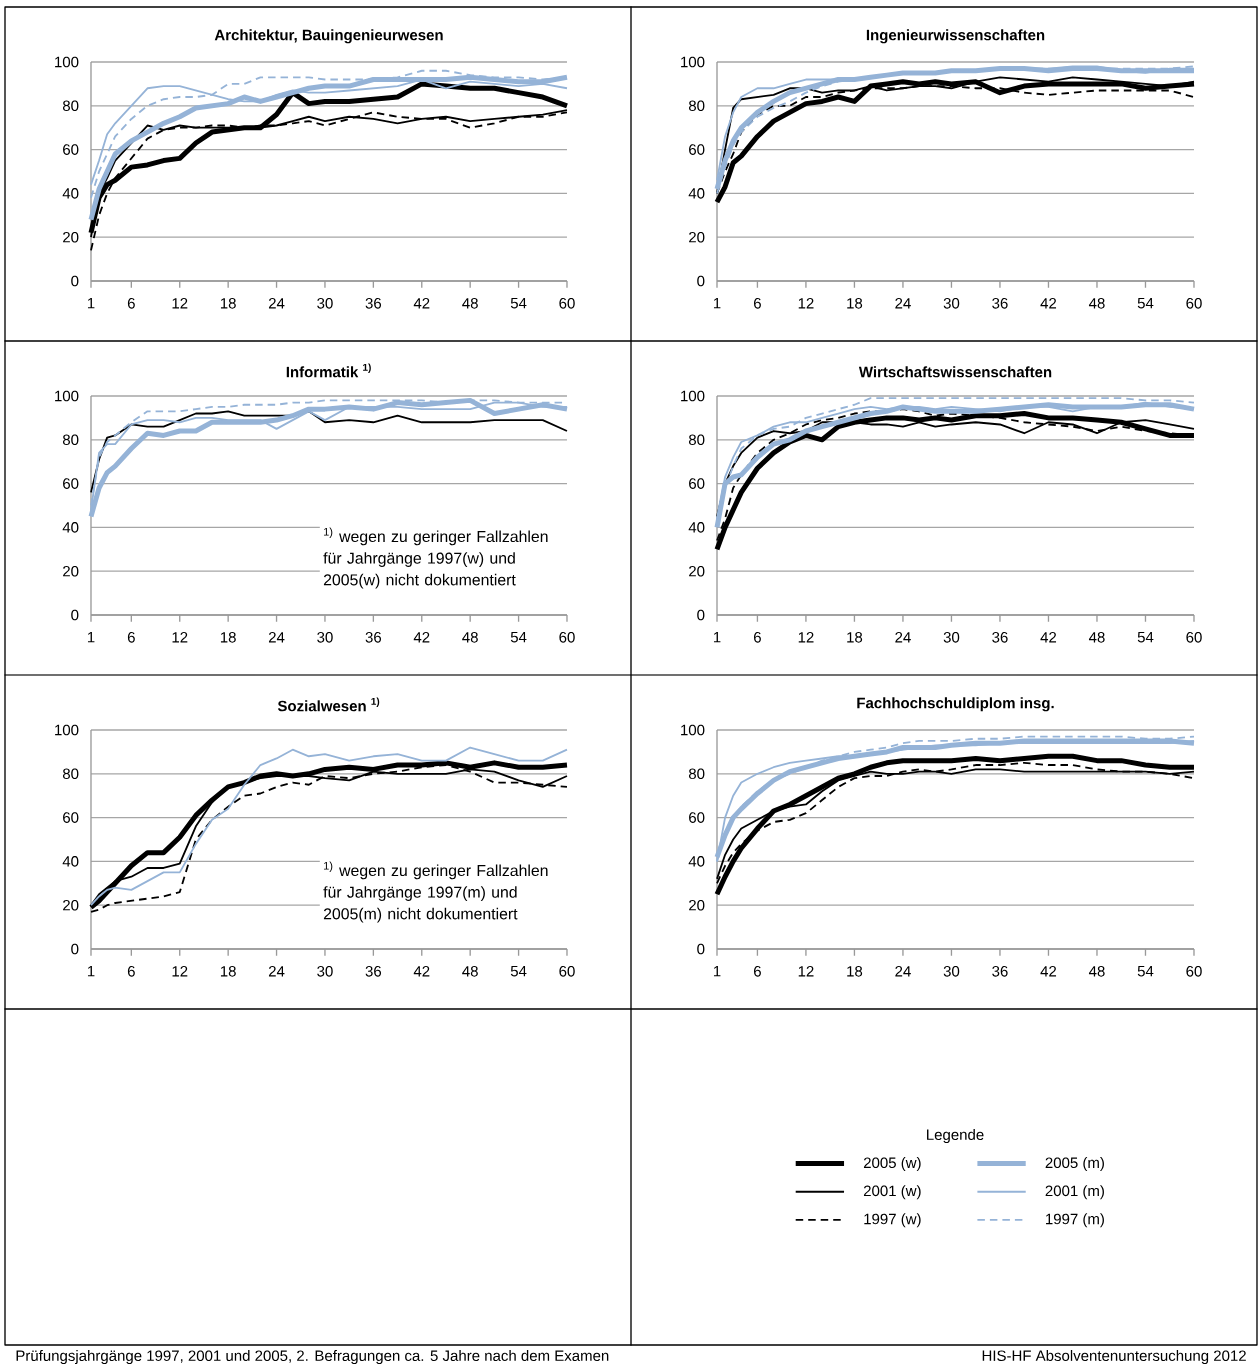  Describe the element at coordinates (328, 370) in the screenshot. I see `chart-title: Informatik $^{1)}$` at that location.